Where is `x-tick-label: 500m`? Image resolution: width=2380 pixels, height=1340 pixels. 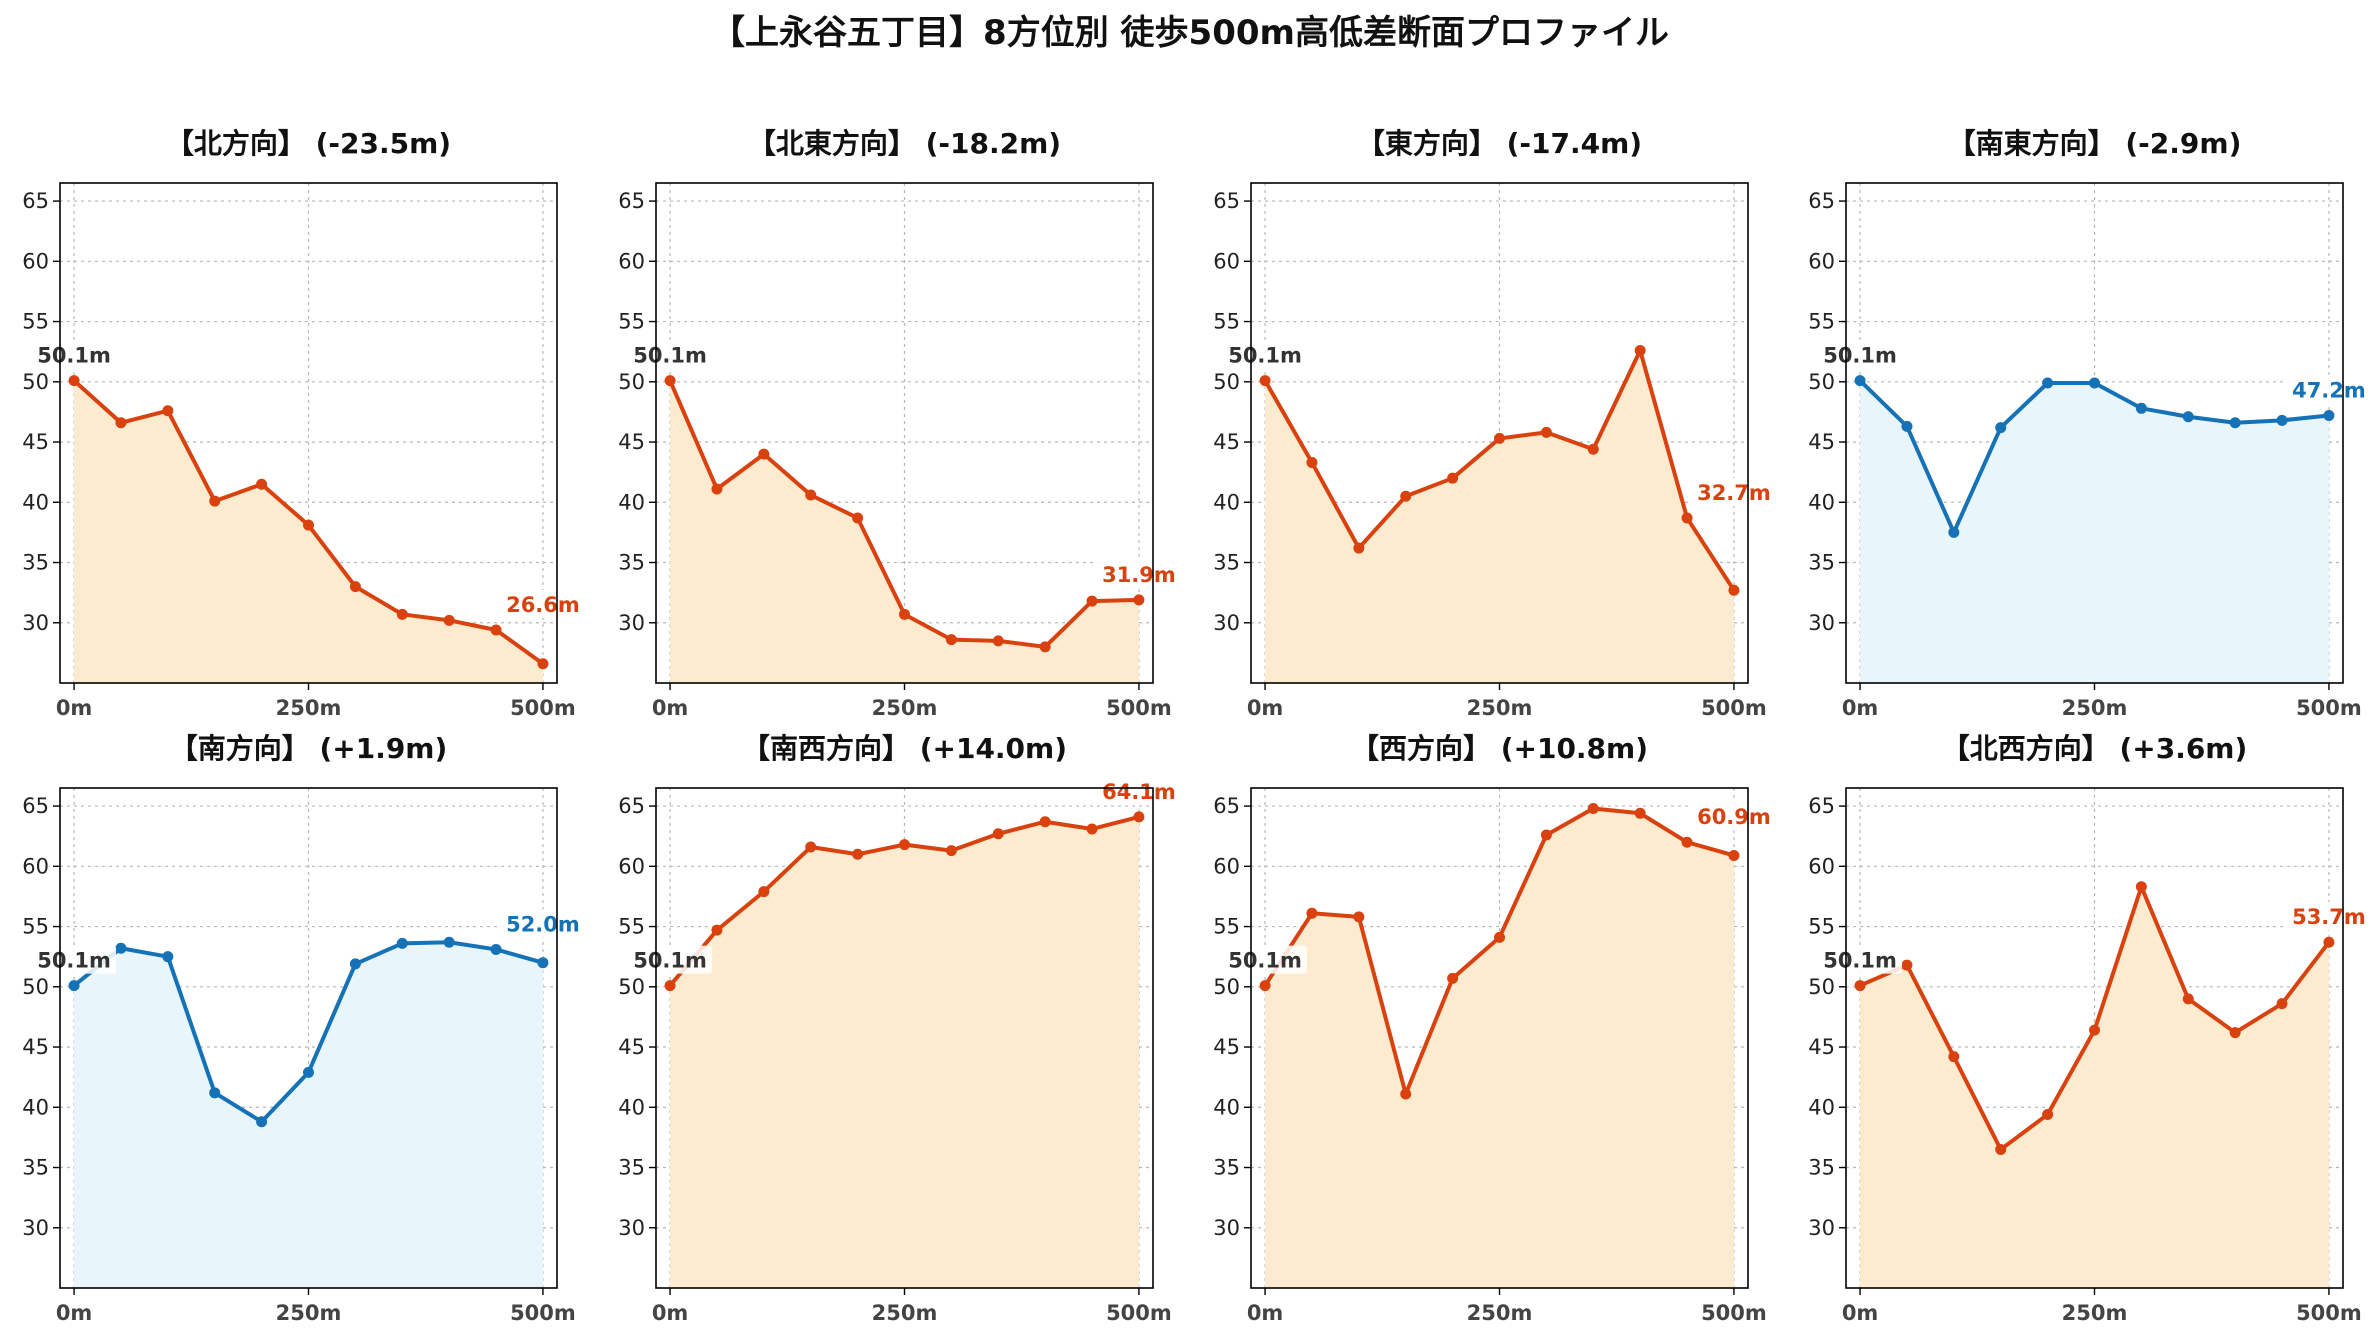
x-tick-label: 500m is located at coordinates (1734, 708).